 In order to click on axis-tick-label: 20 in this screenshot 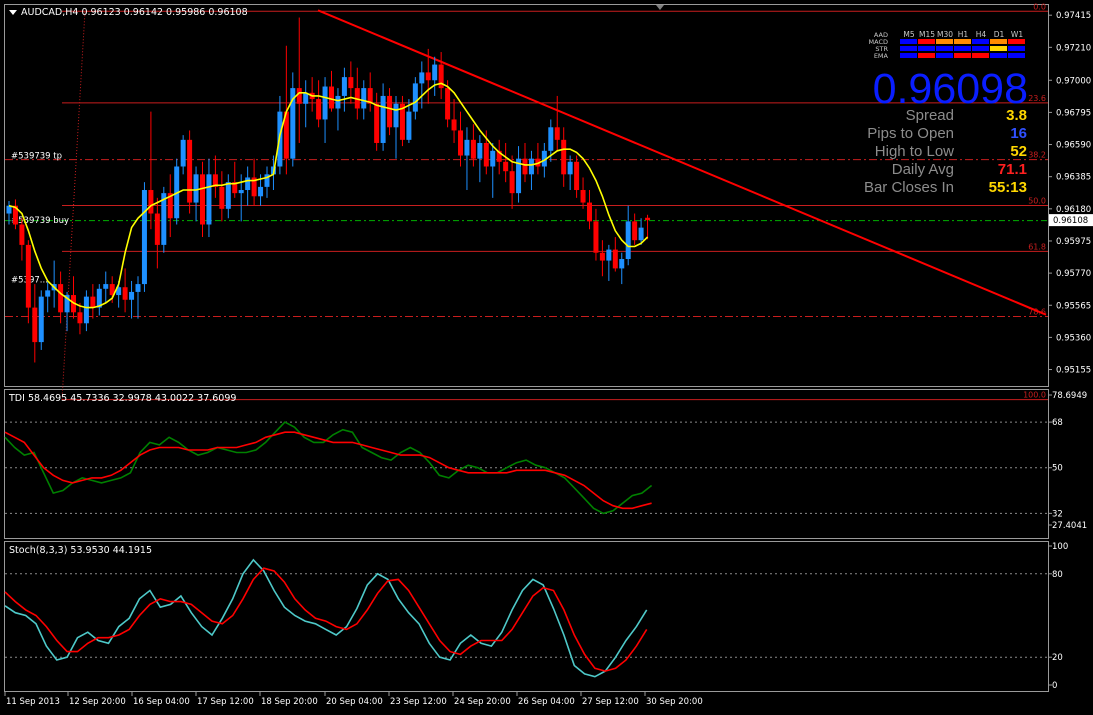, I will do `click(1057, 658)`.